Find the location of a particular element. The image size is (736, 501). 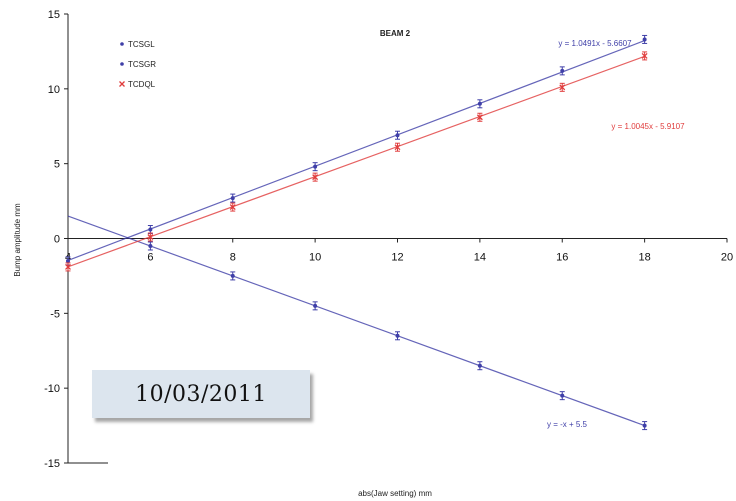

x-tick-label: 14 is located at coordinates (480, 258).